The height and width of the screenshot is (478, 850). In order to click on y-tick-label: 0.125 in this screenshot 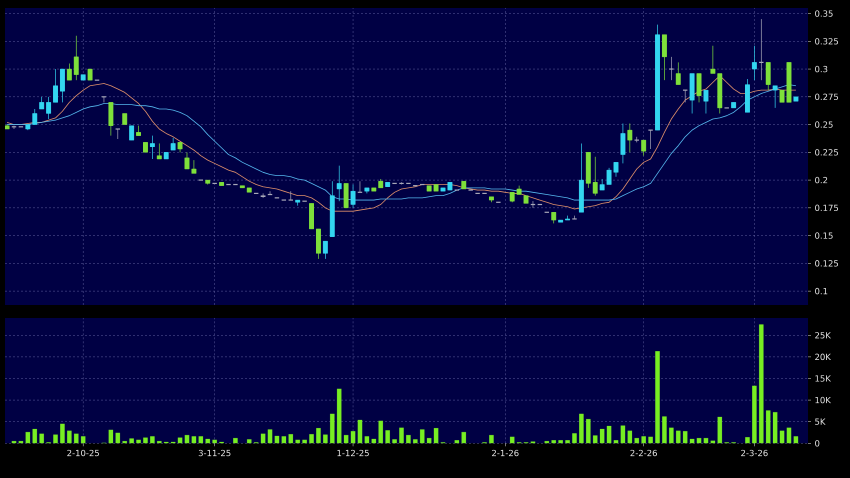, I will do `click(826, 263)`.